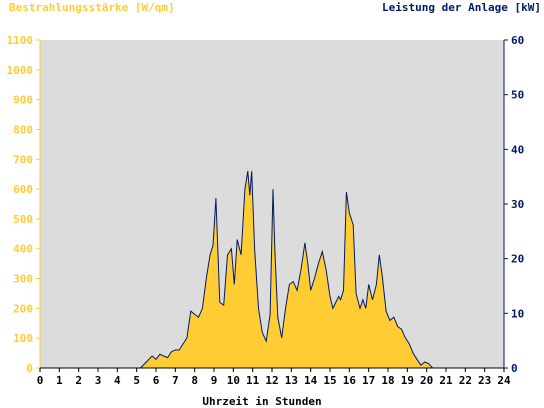  What do you see at coordinates (214, 380) in the screenshot?
I see `x-tick-label: 9` at bounding box center [214, 380].